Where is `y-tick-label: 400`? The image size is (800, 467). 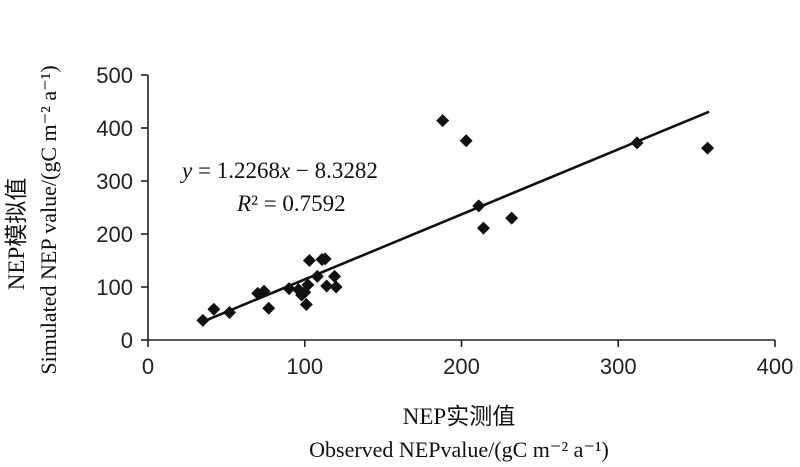 y-tick-label: 400 is located at coordinates (114, 128).